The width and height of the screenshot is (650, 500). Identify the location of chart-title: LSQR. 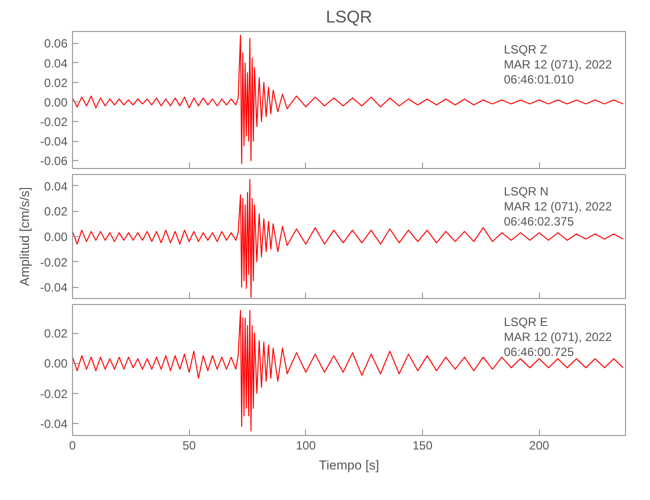
(349, 17).